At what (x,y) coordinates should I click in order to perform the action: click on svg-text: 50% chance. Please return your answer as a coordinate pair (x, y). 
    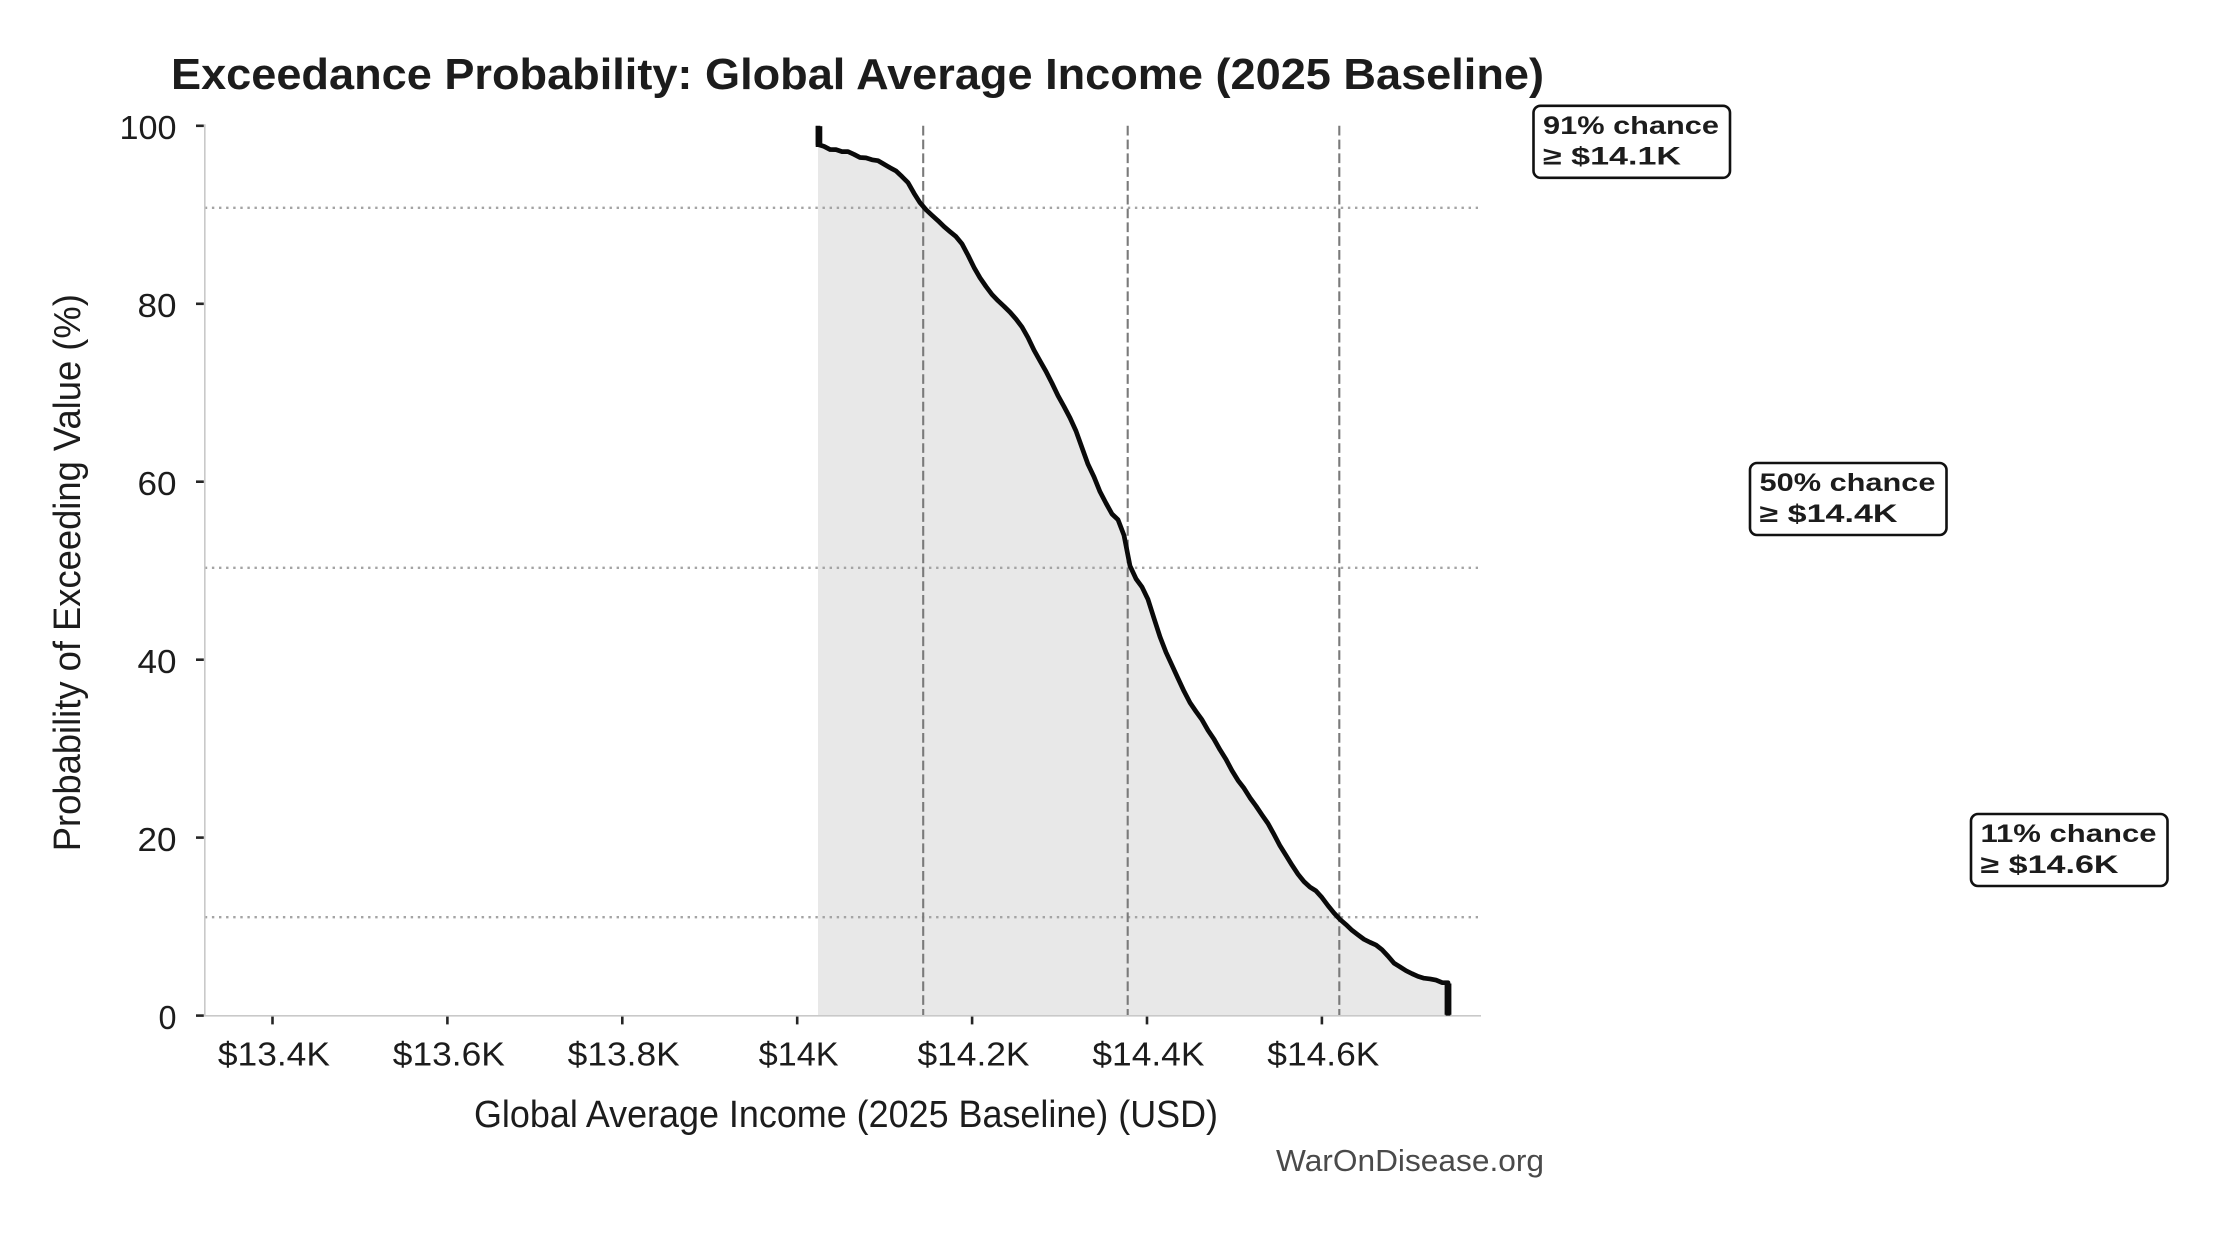
    Looking at the image, I should click on (1848, 483).